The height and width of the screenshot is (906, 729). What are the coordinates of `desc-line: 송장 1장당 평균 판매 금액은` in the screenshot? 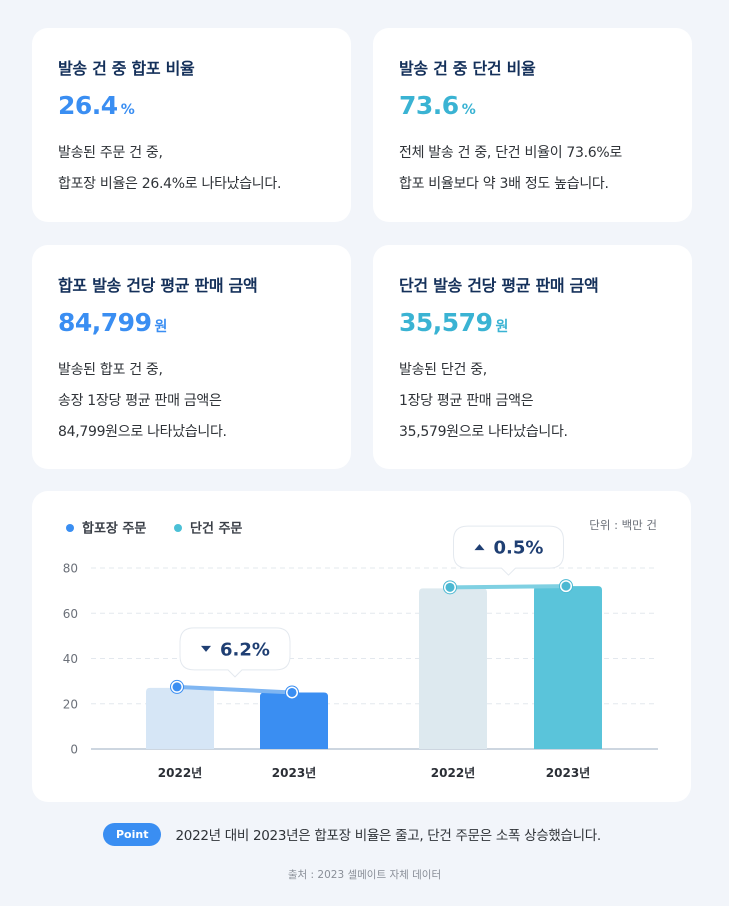 It's located at (140, 401).